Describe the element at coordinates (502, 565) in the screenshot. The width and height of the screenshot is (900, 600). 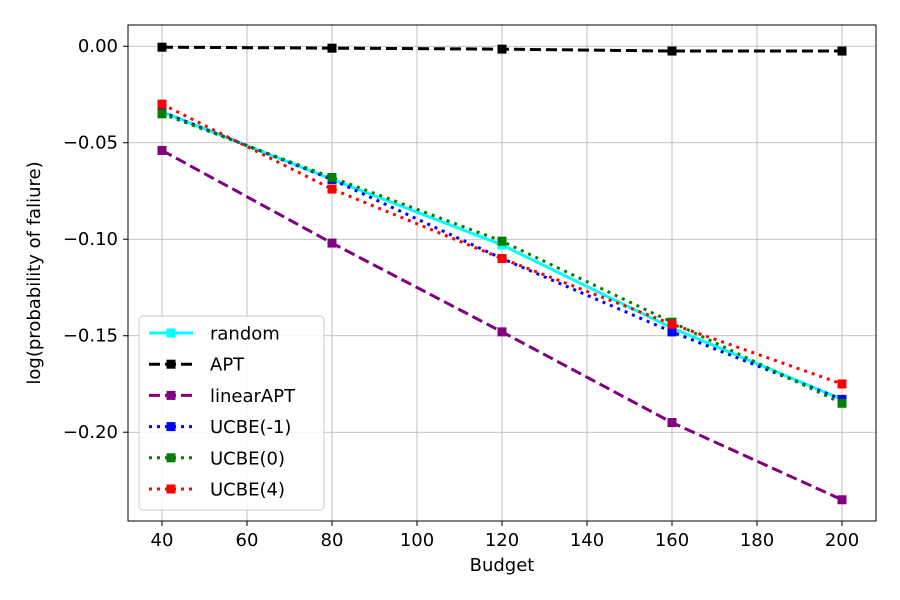
I see `x-axis-title: Budget` at that location.